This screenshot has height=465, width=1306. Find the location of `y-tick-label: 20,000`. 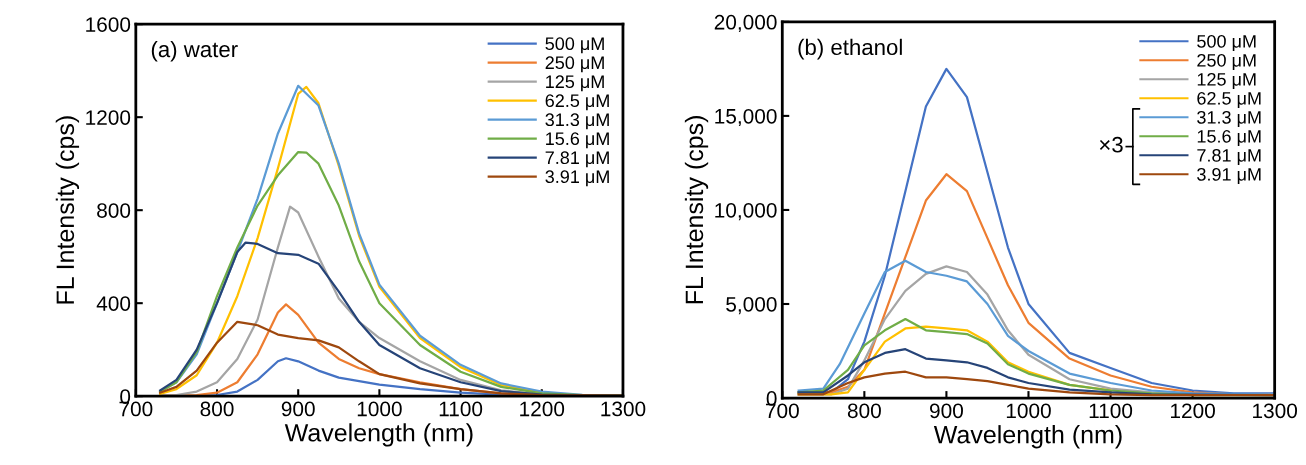

y-tick-label: 20,000 is located at coordinates (745, 23).